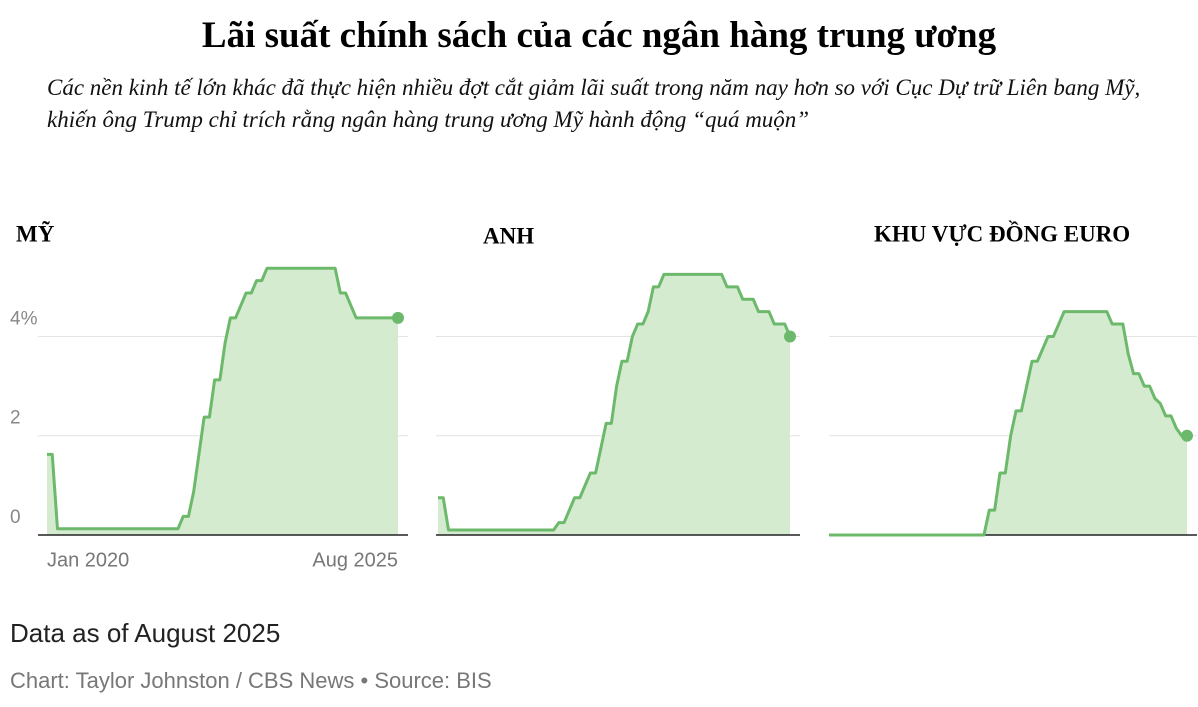 This screenshot has height=707, width=1198. I want to click on panel-title: ANH, so click(508, 235).